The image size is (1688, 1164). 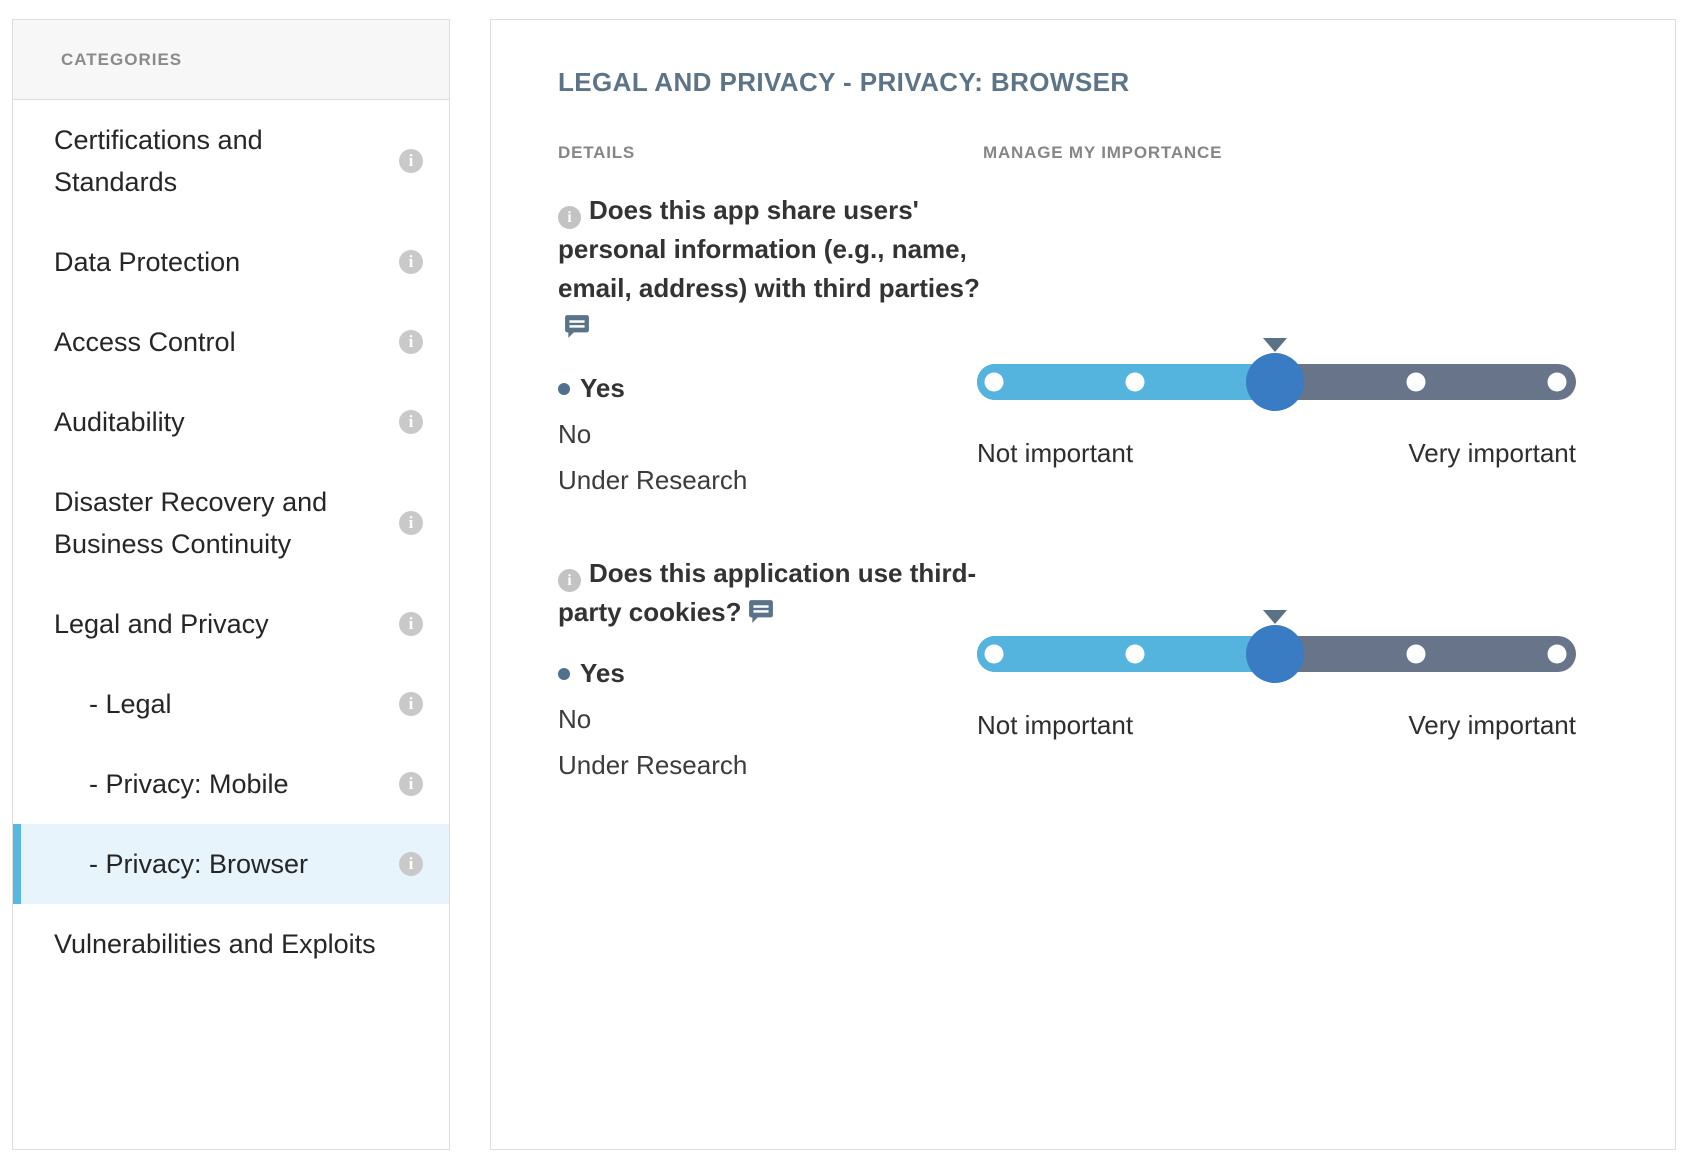 I want to click on sidebar-item-label: Certifications and Standards, so click(x=158, y=161).